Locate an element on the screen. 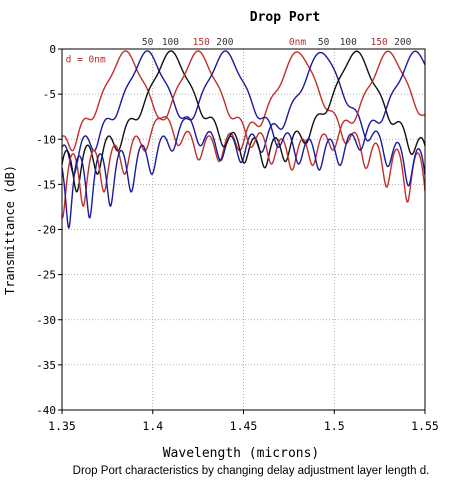 This screenshot has height=482, width=453. annotation-label: d = 0nm is located at coordinates (86, 60).